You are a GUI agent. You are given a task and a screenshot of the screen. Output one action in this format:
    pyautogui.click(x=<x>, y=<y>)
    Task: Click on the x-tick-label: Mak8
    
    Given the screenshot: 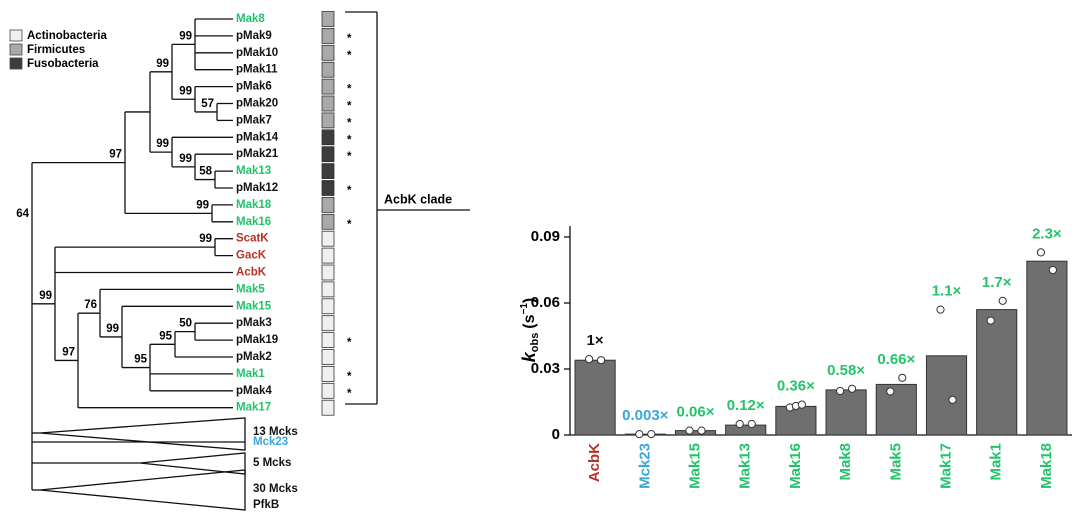 What is the action you would take?
    pyautogui.click(x=845, y=462)
    